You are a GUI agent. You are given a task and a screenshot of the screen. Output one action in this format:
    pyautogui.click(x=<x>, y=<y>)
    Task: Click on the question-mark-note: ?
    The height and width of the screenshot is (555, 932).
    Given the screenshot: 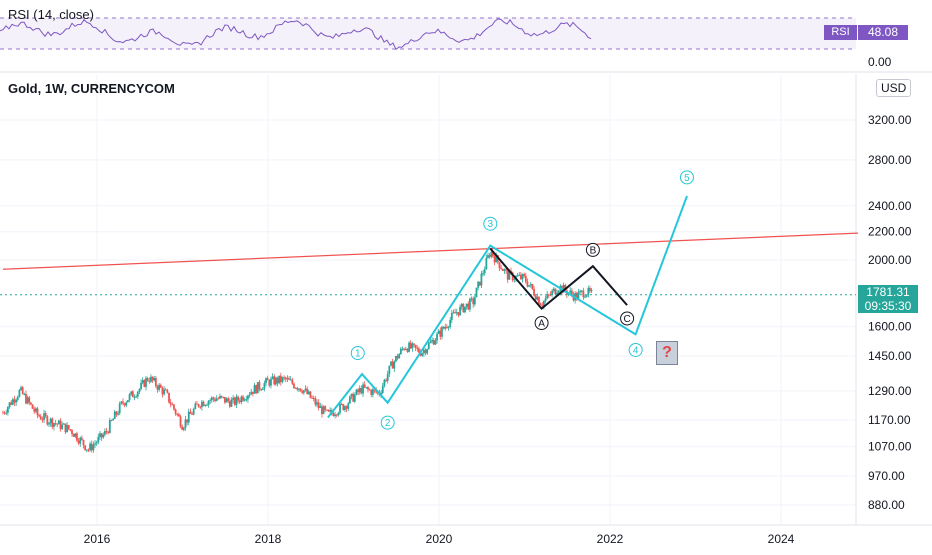 What is the action you would take?
    pyautogui.click(x=667, y=353)
    